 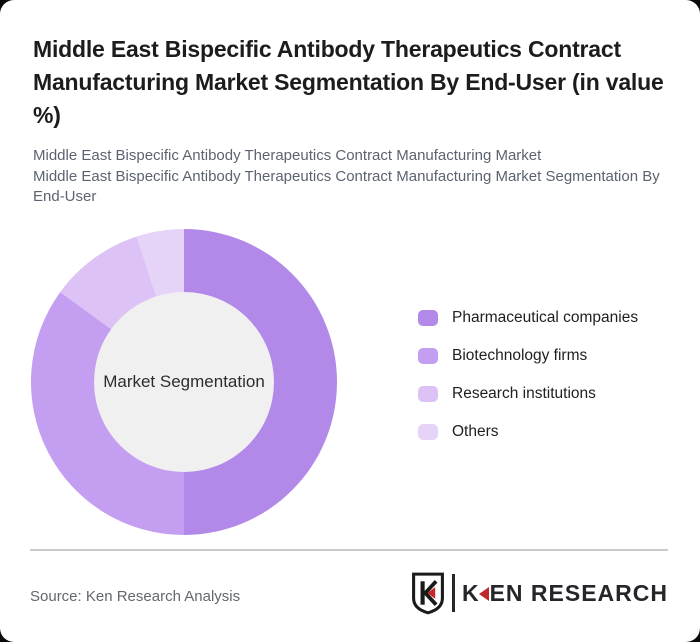 I want to click on legend-label: Others, so click(x=475, y=431).